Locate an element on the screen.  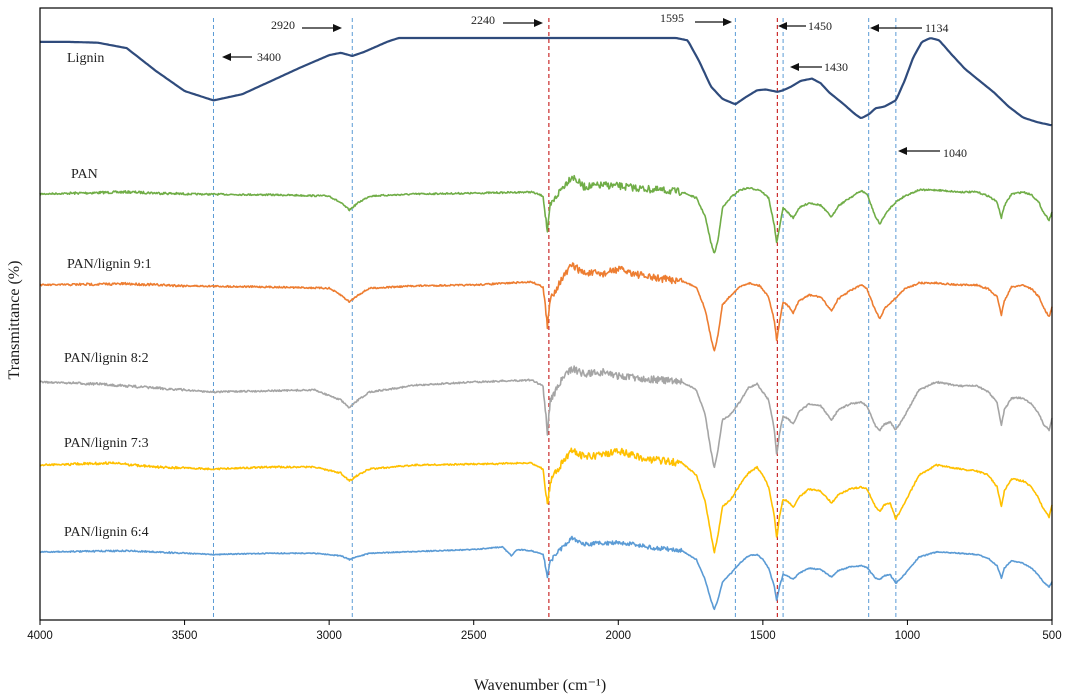
peak-annotations: 3400 2920 2240 1595 1450 1430 1134 1040 is located at coordinates (594, 85).